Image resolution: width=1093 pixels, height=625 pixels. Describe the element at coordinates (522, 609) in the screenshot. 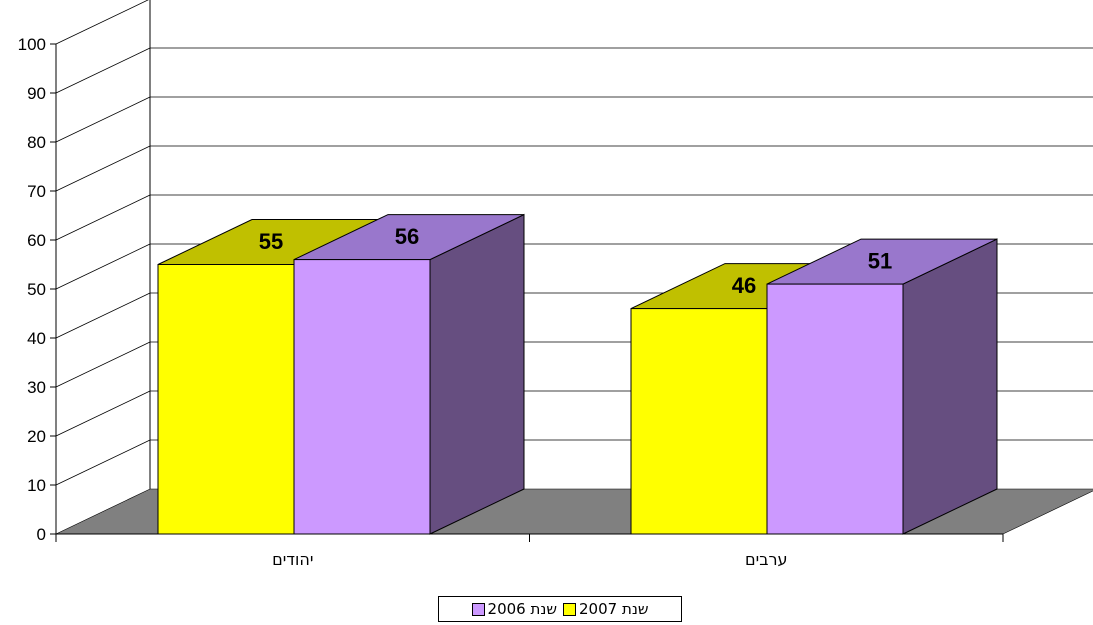

I see `legend-label-2006: שנת 2006` at that location.